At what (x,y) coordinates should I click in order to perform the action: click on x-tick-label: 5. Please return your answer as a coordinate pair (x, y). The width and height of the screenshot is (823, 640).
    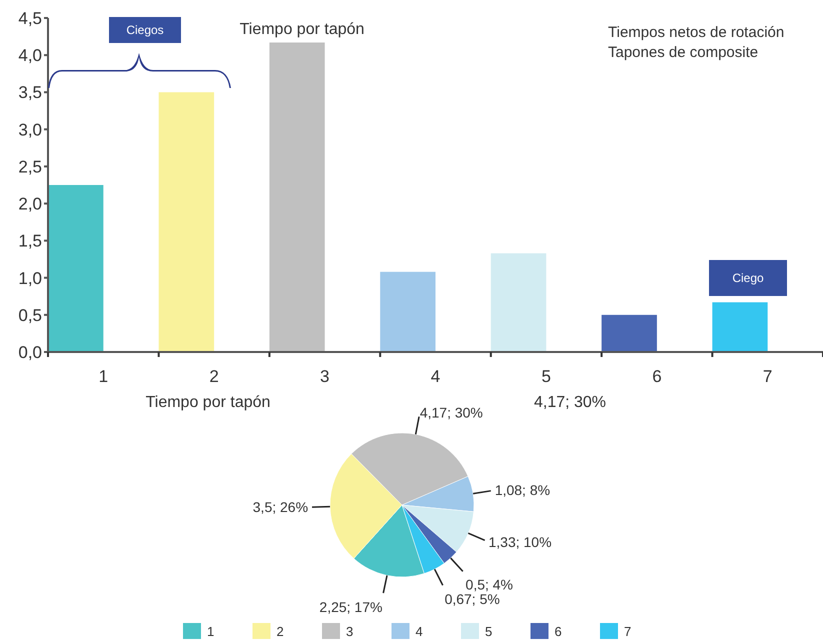
    Looking at the image, I should click on (546, 376).